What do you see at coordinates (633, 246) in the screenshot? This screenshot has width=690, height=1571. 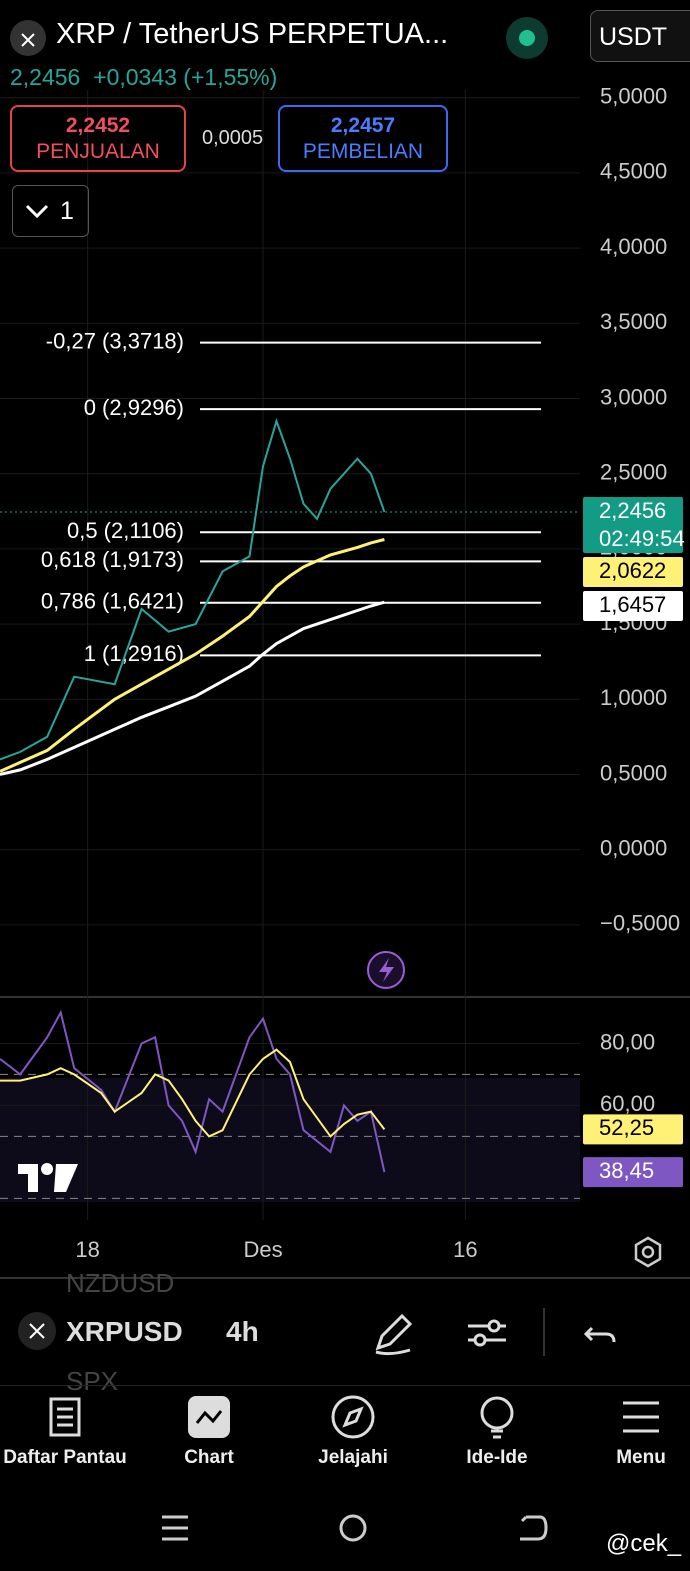 I see `y-tick-label: 4,0000` at bounding box center [633, 246].